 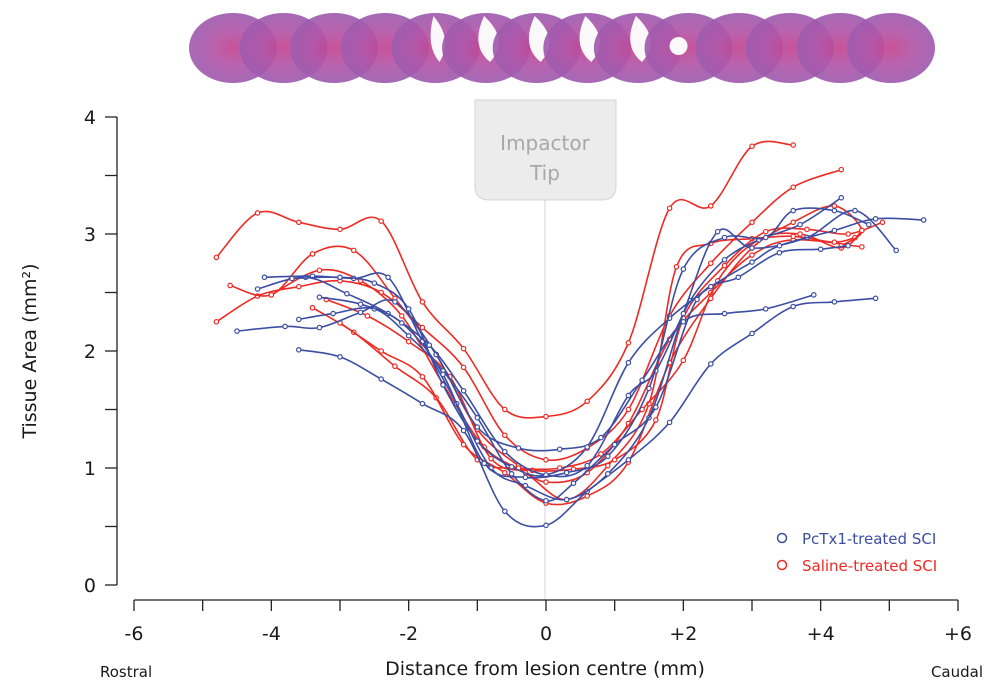 I want to click on legend-item-saline: Saline-treated SCI, so click(x=856, y=566).